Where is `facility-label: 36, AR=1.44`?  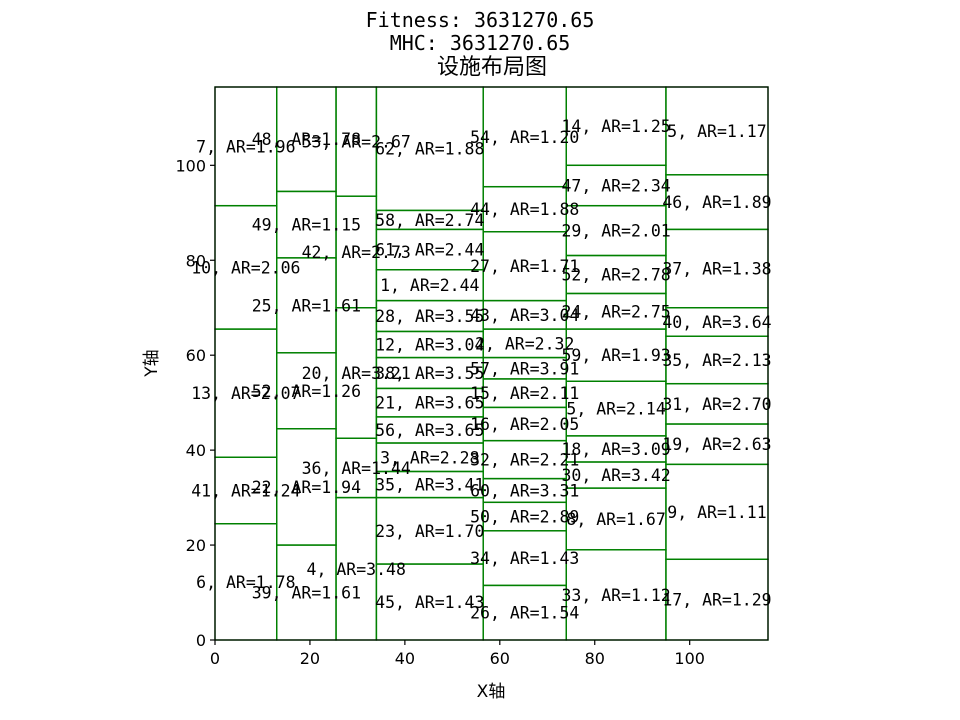
facility-label: 36, AR=1.44 is located at coordinates (356, 468).